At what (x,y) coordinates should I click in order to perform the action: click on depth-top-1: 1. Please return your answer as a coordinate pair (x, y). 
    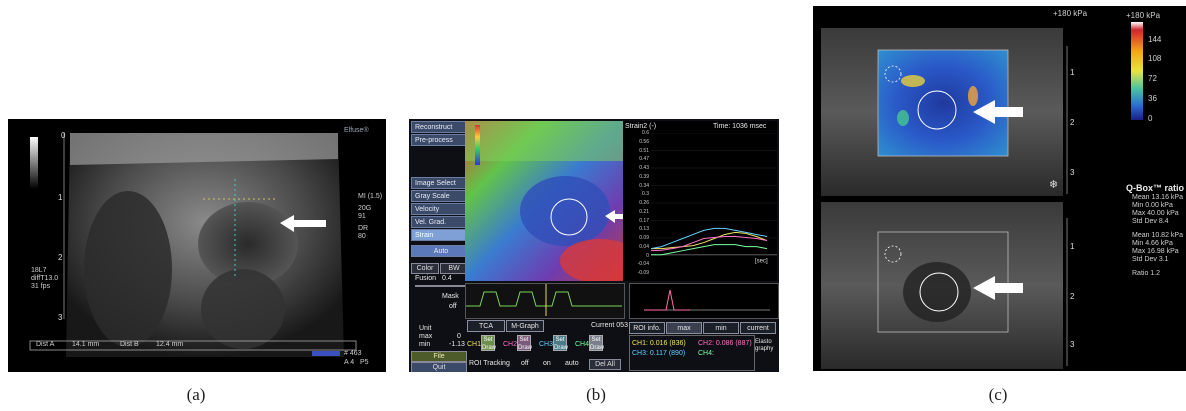
    Looking at the image, I should click on (1072, 72).